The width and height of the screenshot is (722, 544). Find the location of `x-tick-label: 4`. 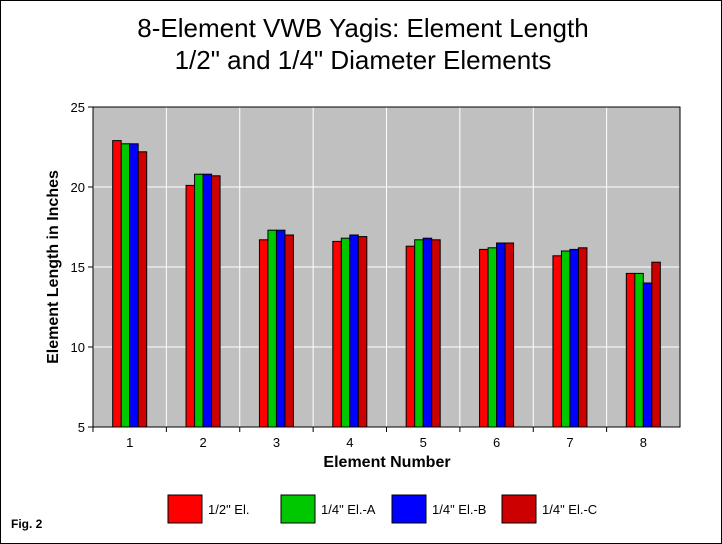

x-tick-label: 4 is located at coordinates (349, 442).